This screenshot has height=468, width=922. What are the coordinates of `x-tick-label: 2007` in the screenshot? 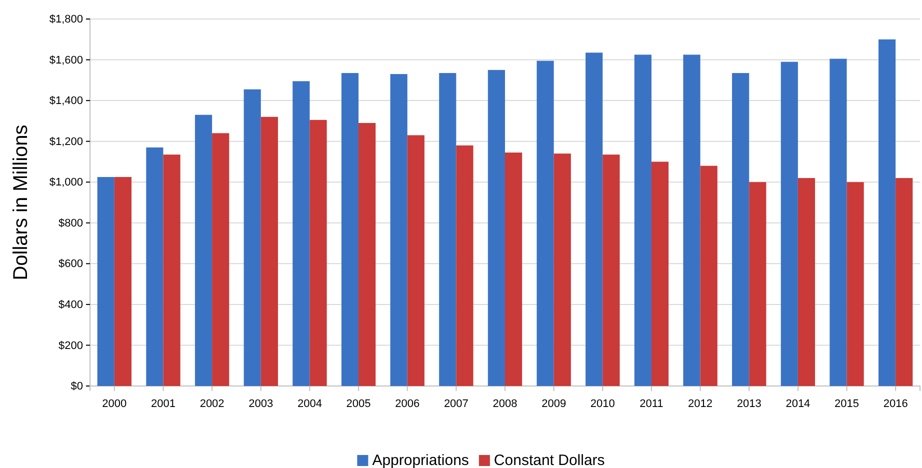 It's located at (456, 404).